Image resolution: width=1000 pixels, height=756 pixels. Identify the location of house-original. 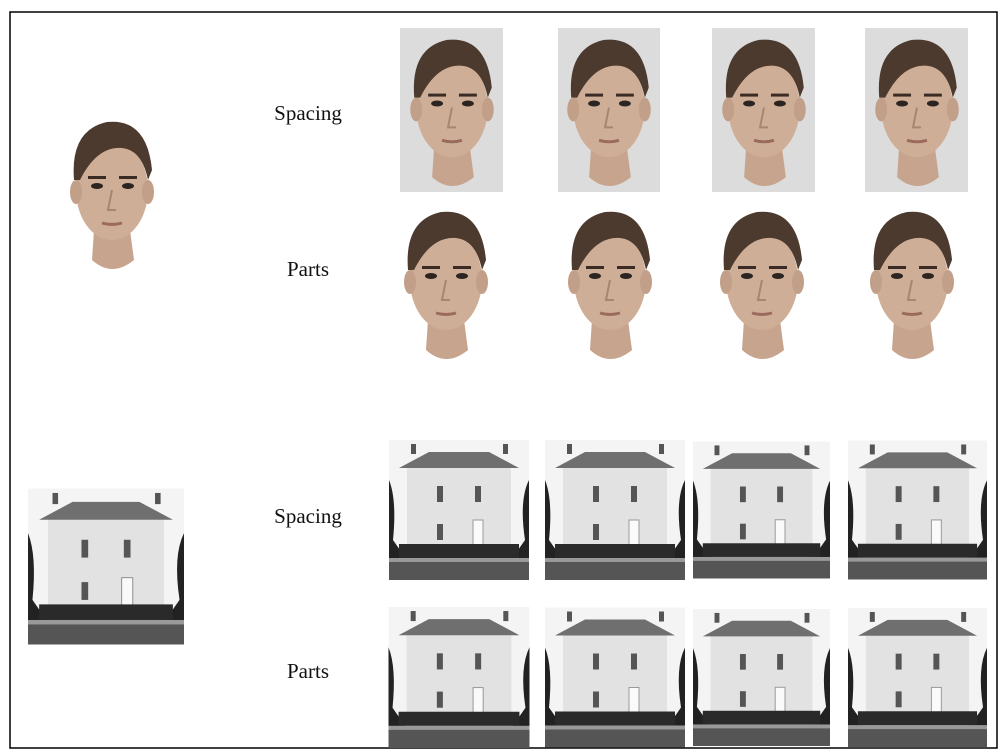
(106, 566).